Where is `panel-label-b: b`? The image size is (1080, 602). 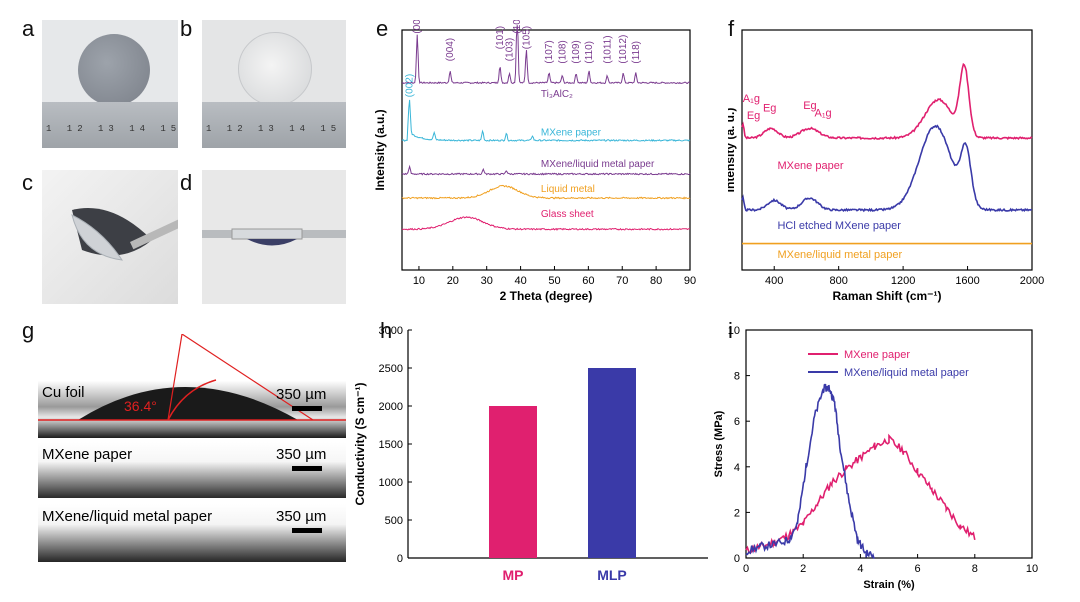
panel-label-b: b is located at coordinates (186, 28).